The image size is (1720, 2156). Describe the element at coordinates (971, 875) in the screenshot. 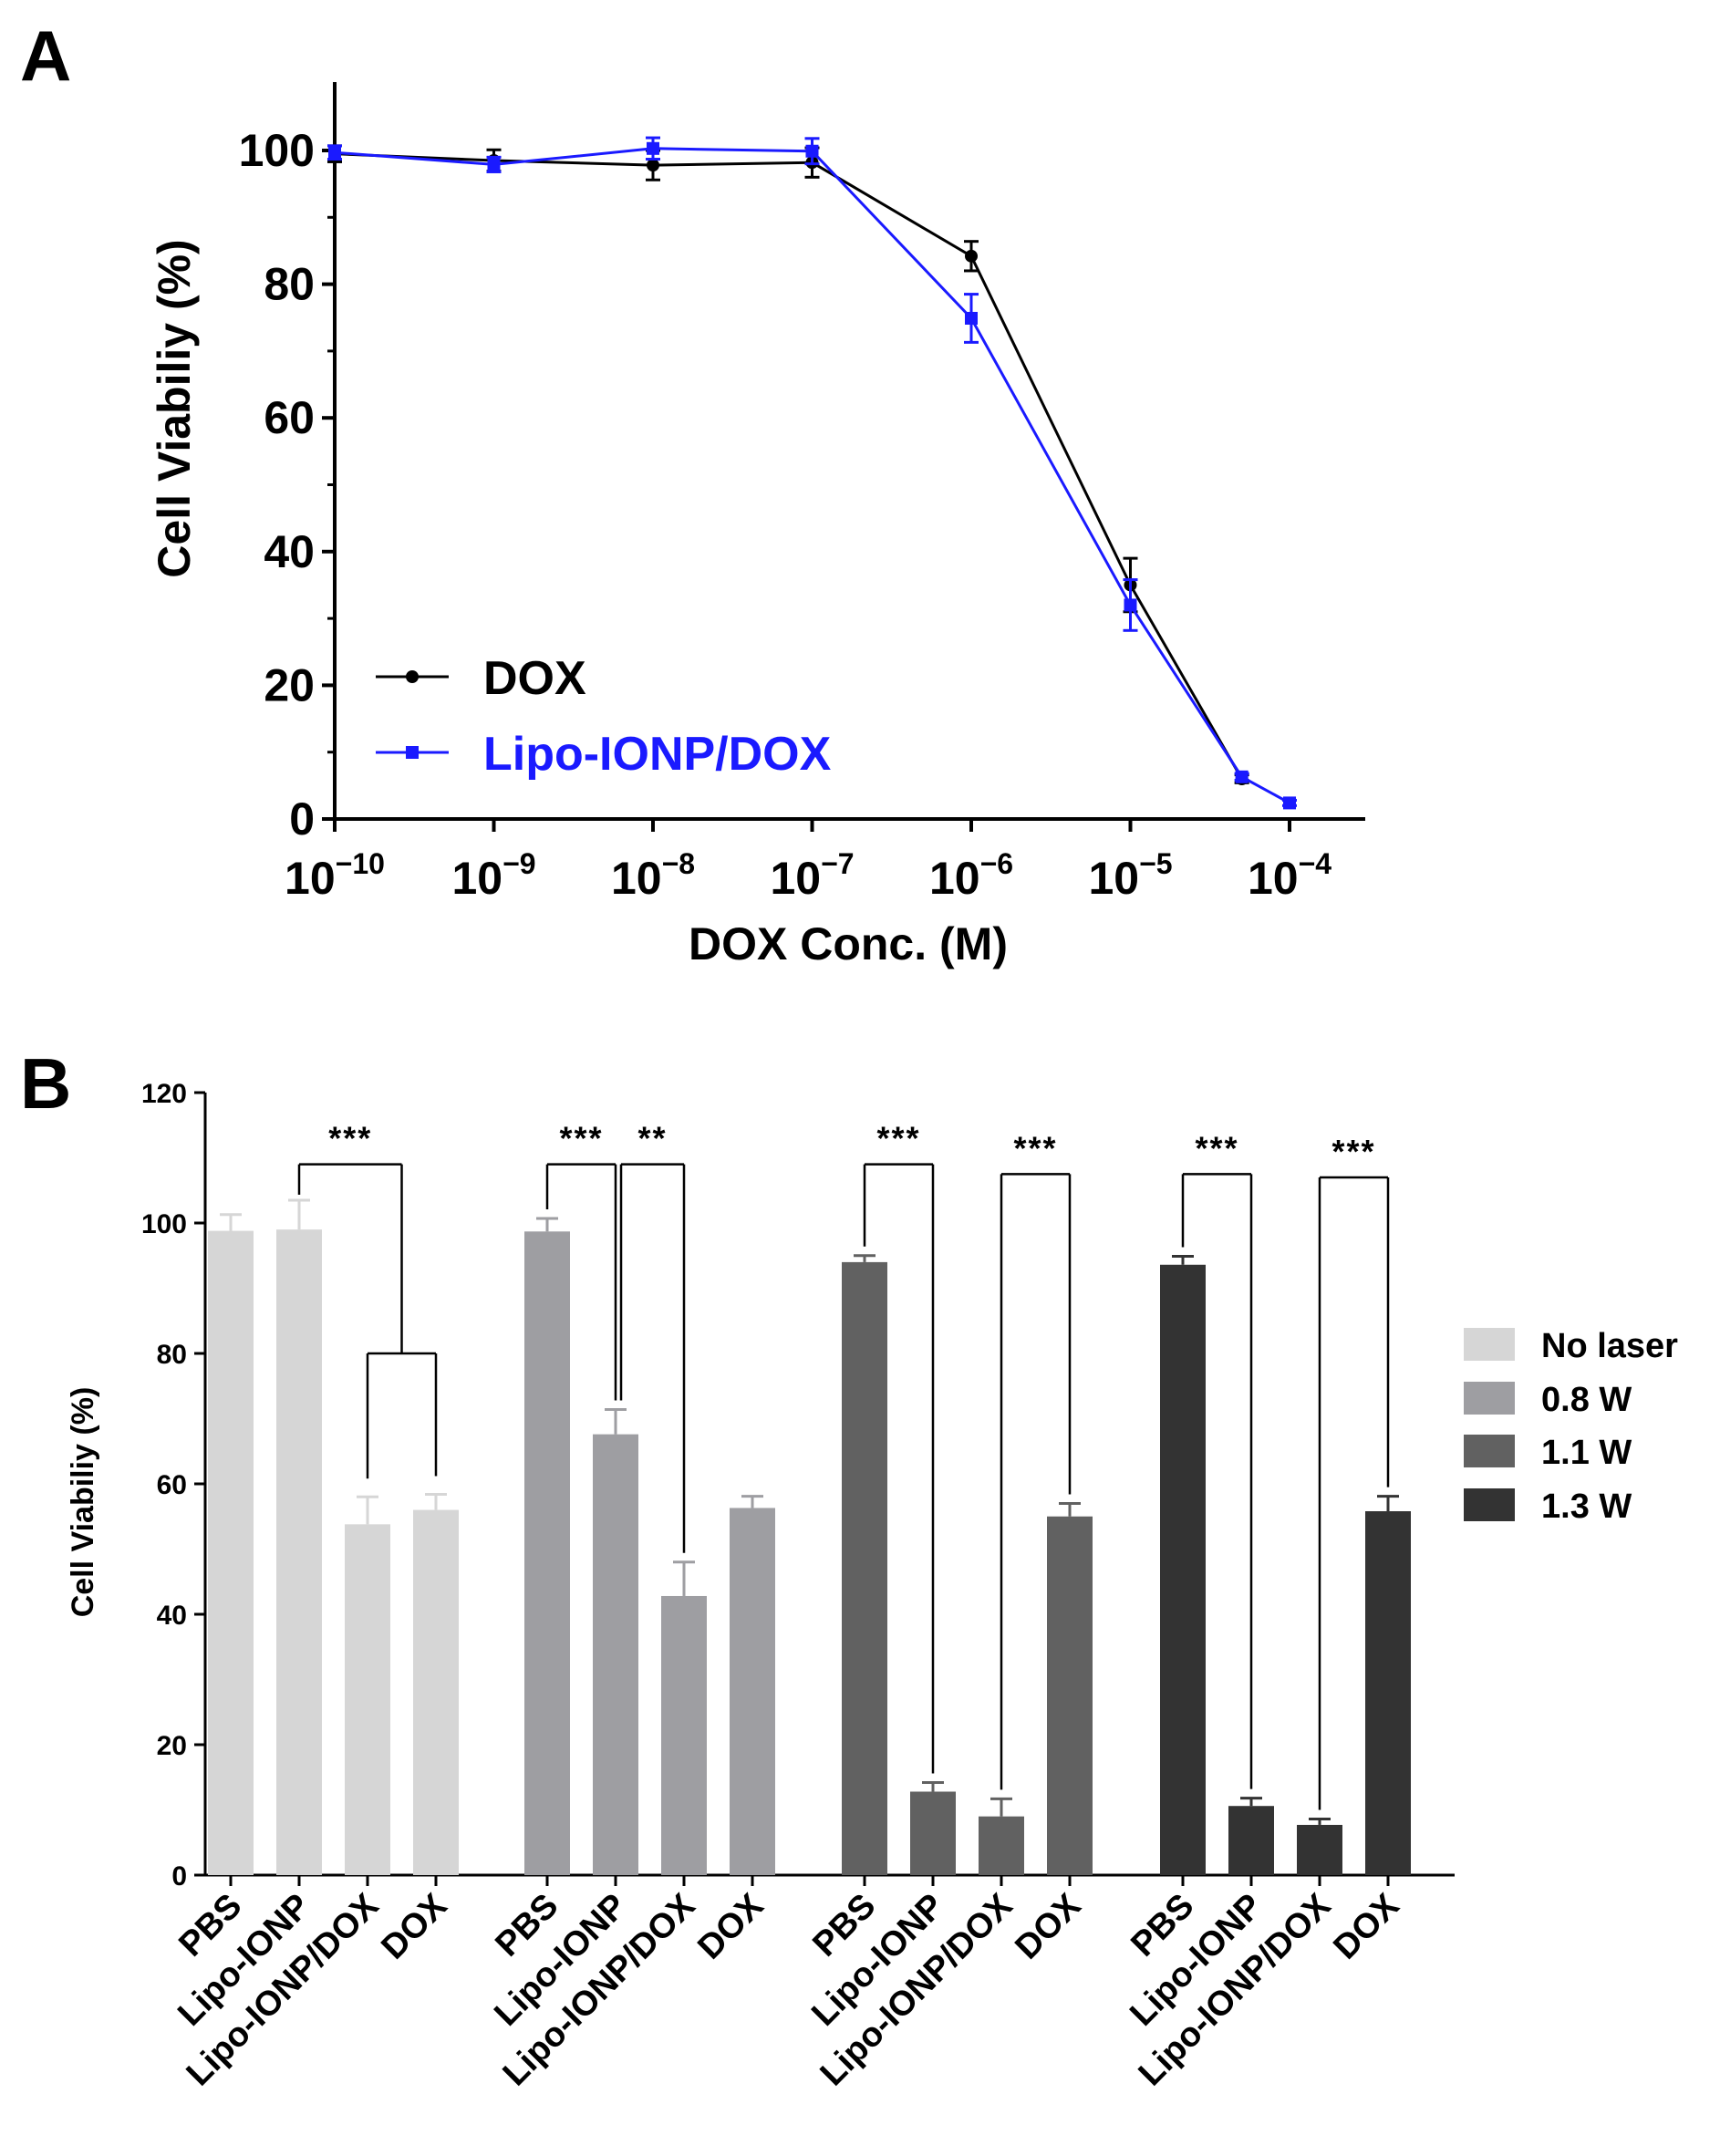

I see `panel-a-xtick-label: 10⁻⁶` at that location.